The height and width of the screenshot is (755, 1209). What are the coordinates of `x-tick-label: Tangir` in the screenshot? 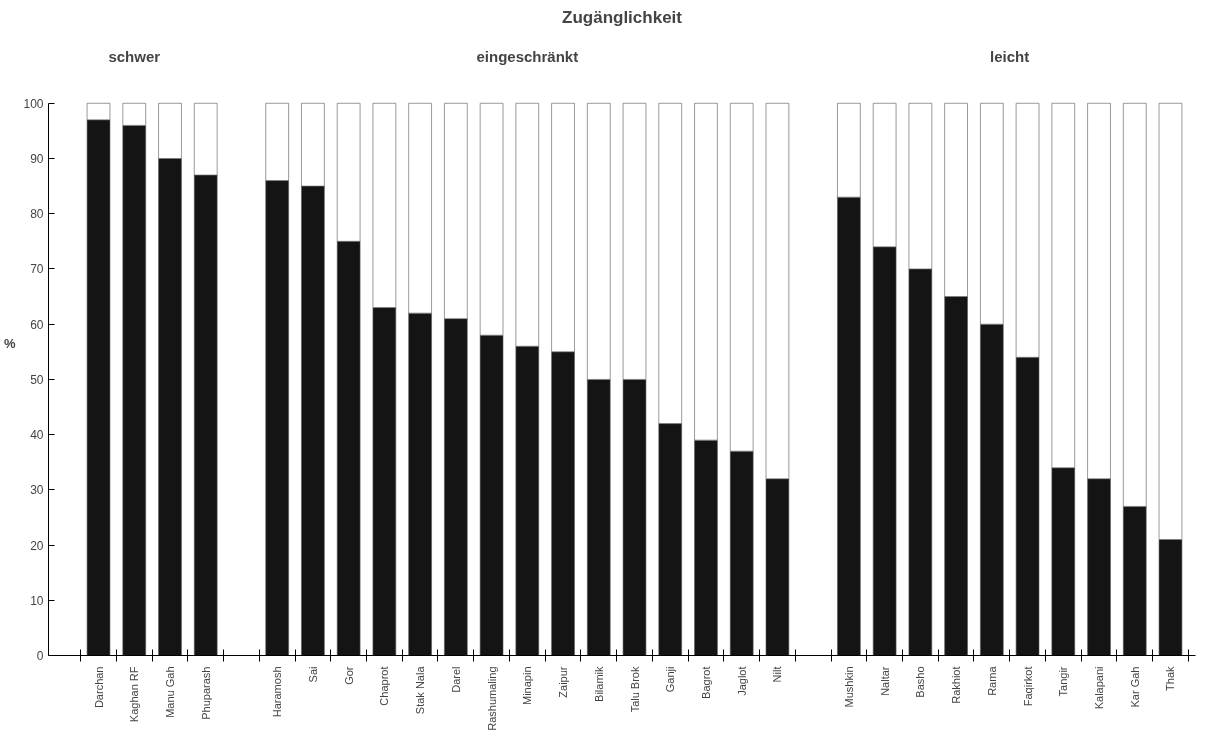 It's located at (1063, 681).